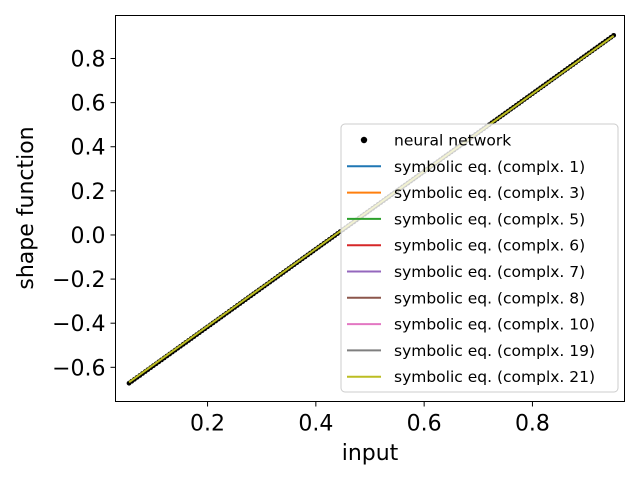  Describe the element at coordinates (489, 167) in the screenshot. I see `legend-label-1: symbolic eq. (complx. 1)` at that location.